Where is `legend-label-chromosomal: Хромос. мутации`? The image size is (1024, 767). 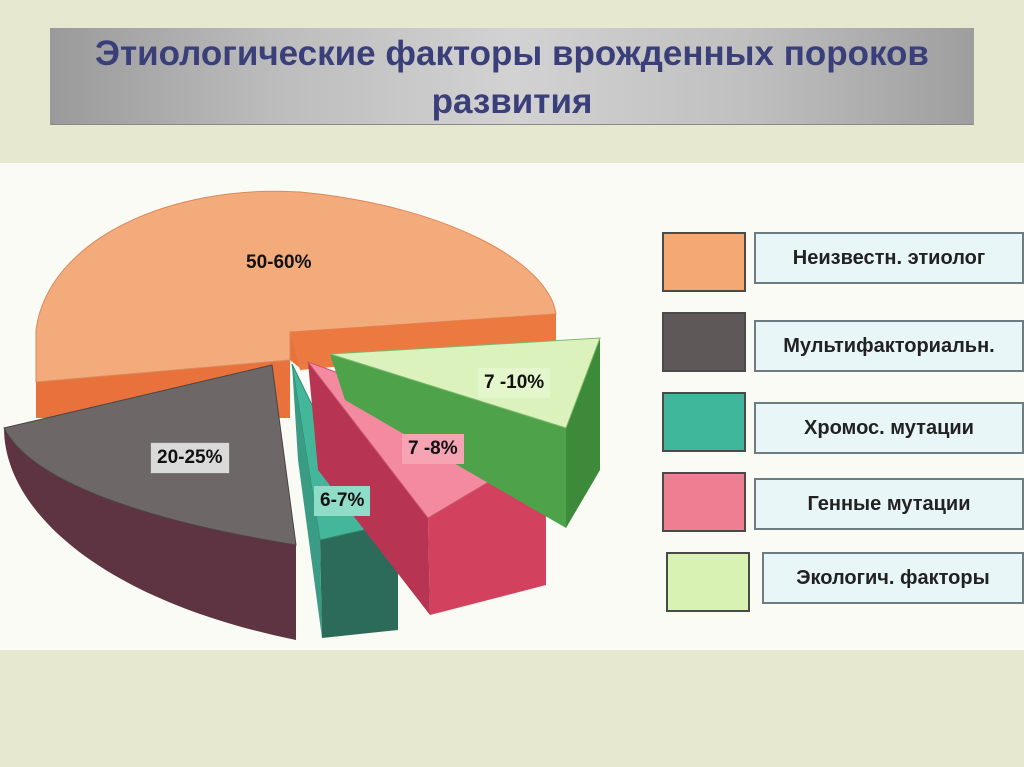
legend-label-chromosomal: Хромос. мутации is located at coordinates (889, 428).